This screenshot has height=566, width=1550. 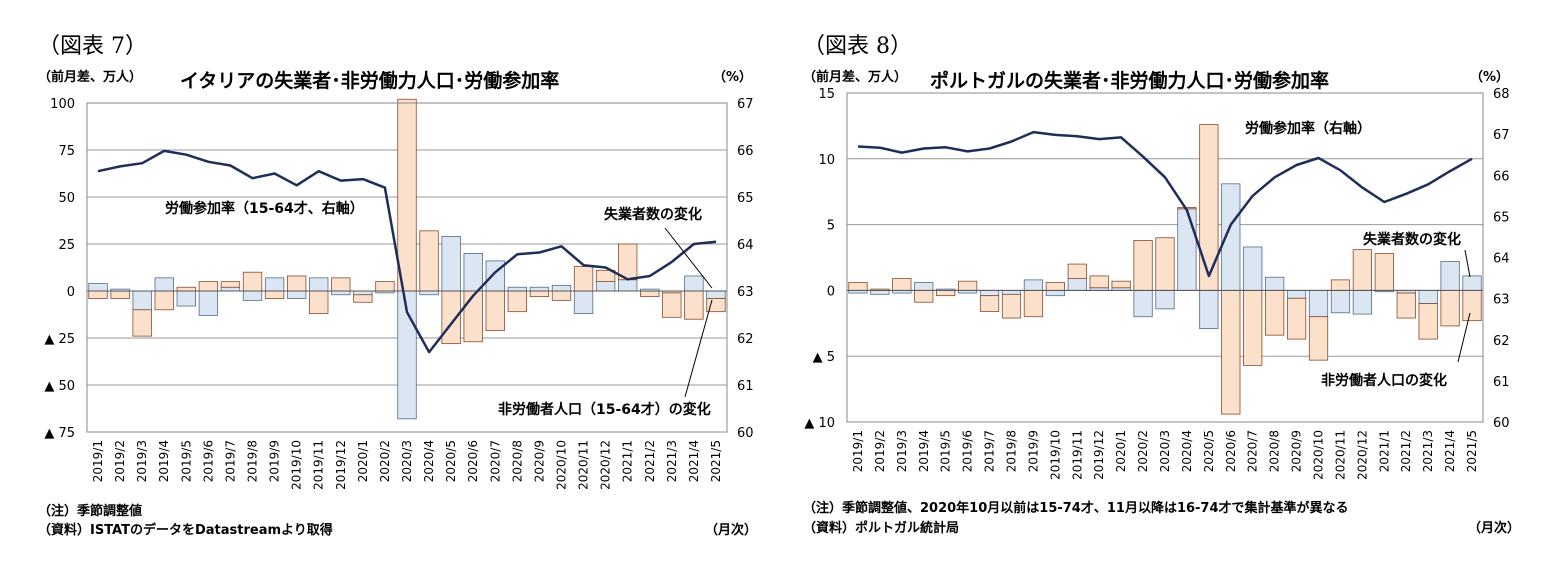 I want to click on left-tick-label: 15, so click(x=826, y=94).